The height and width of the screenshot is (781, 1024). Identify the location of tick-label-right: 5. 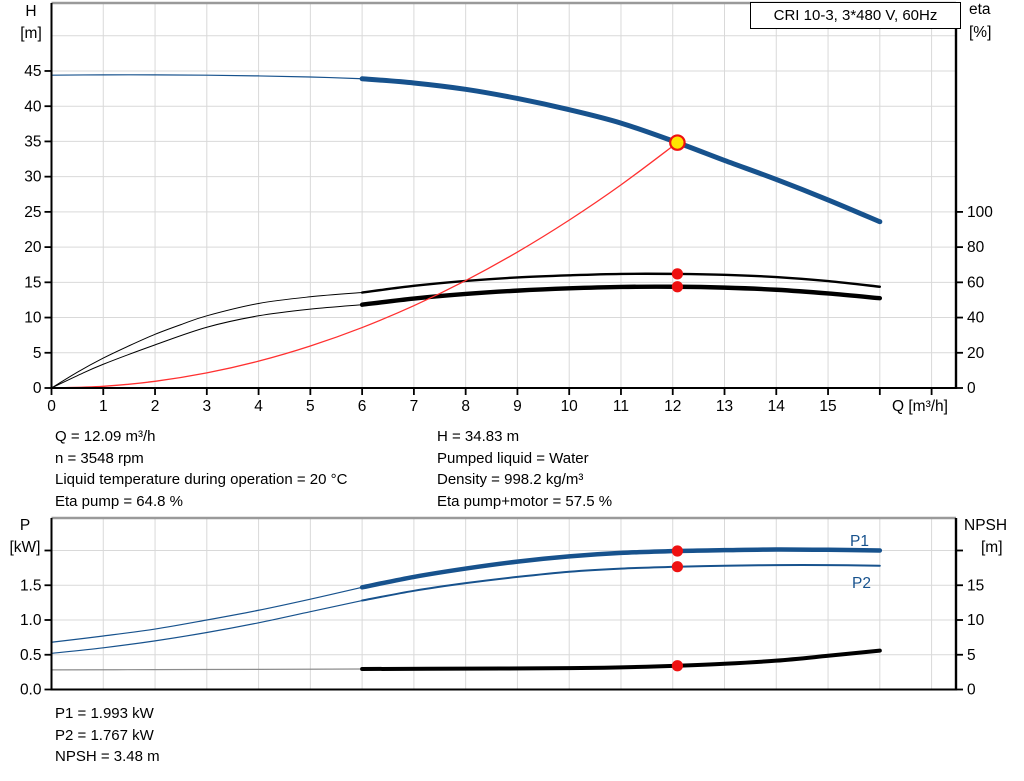
(971, 655).